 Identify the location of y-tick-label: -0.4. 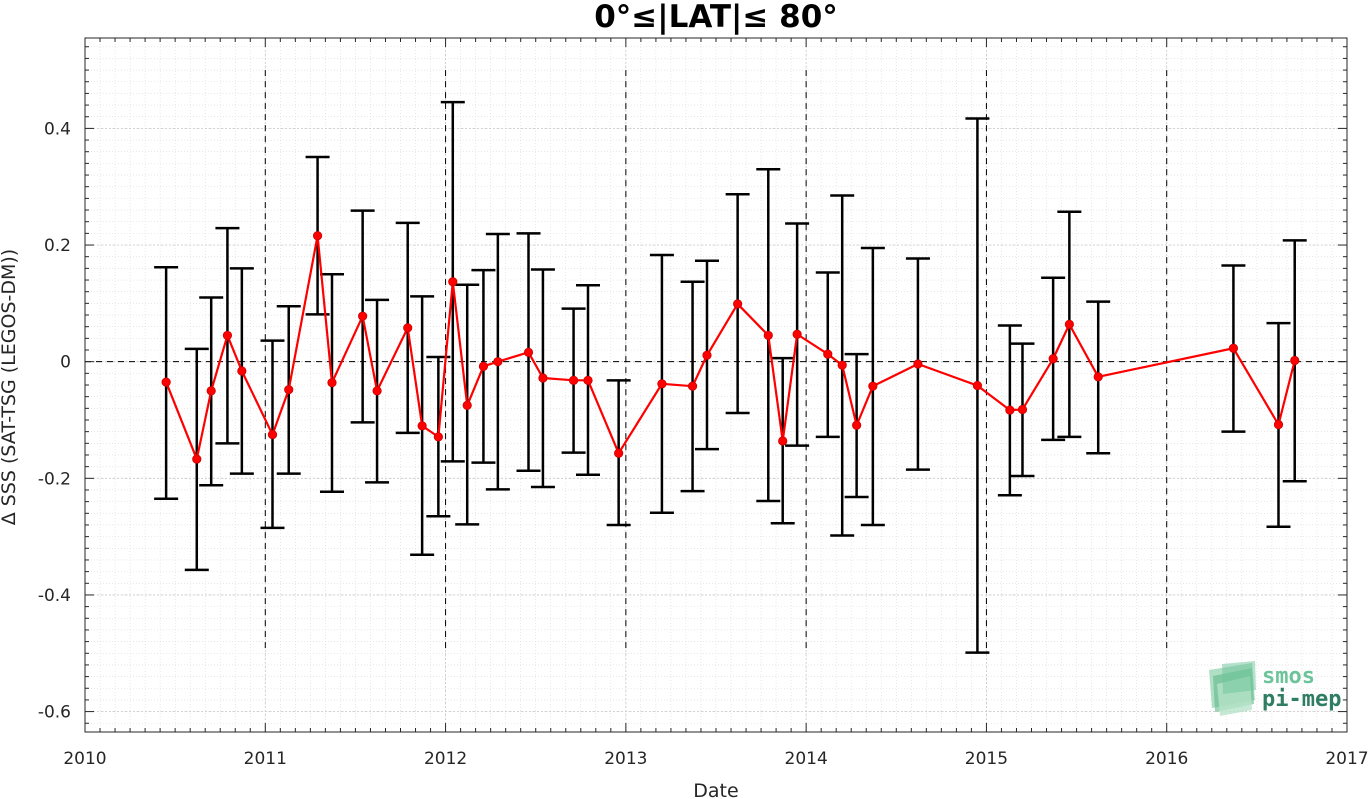
(54, 596).